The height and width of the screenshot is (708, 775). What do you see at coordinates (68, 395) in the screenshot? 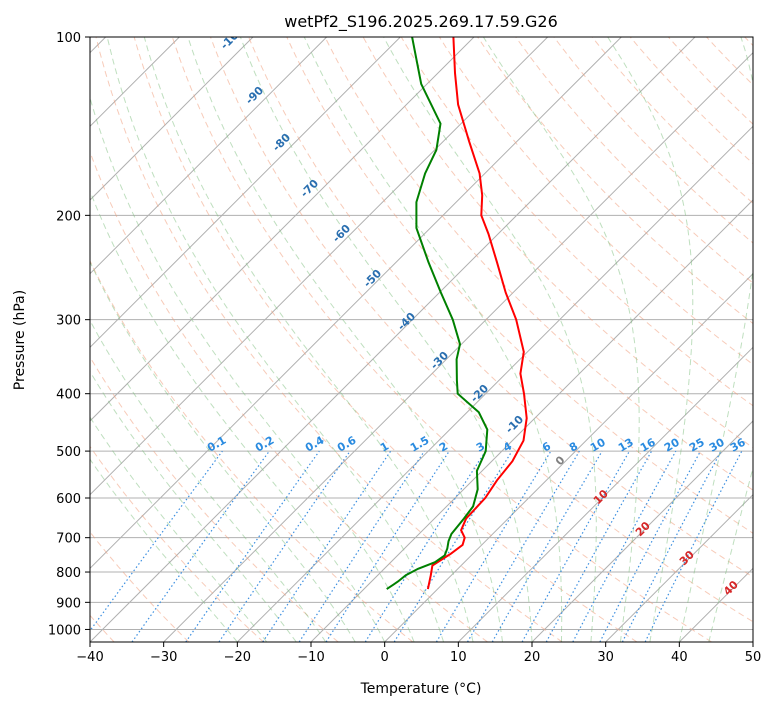
I see `y-tick-label: 400` at bounding box center [68, 395].